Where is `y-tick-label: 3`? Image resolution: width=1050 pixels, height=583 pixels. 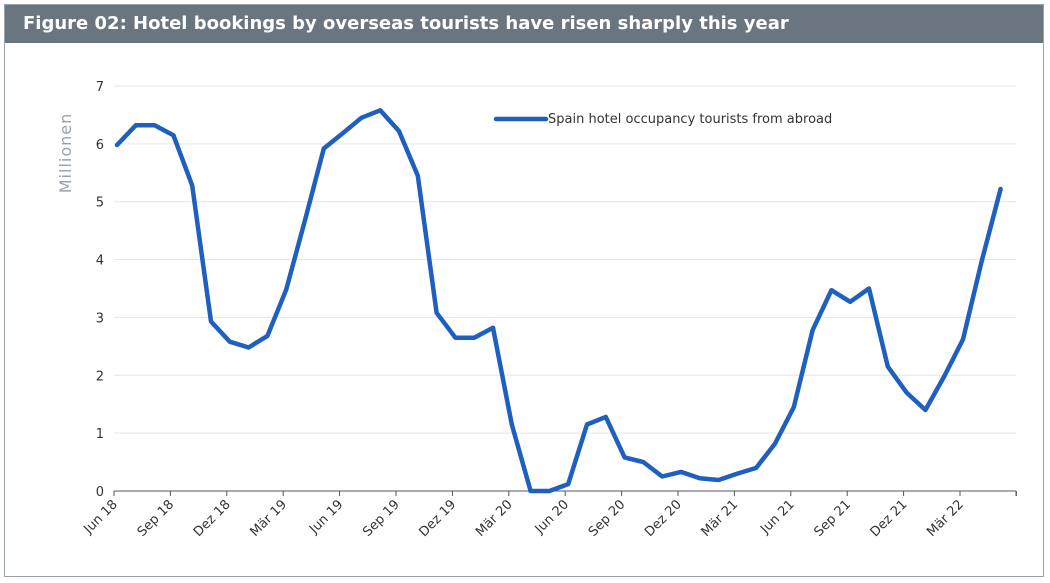 y-tick-label: 3 is located at coordinates (100, 318).